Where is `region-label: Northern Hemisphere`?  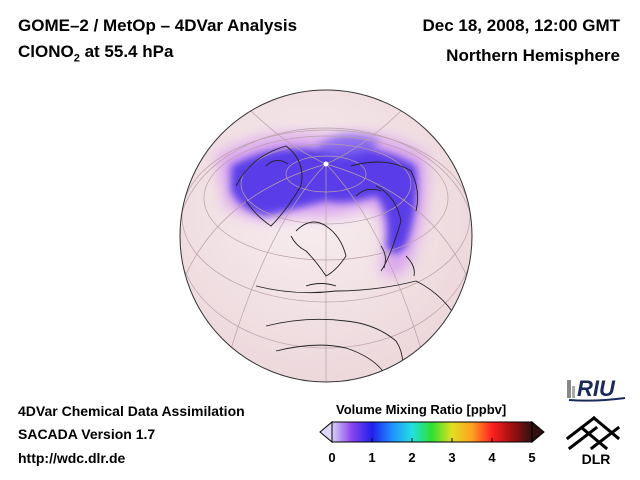 region-label: Northern Hemisphere is located at coordinates (533, 55).